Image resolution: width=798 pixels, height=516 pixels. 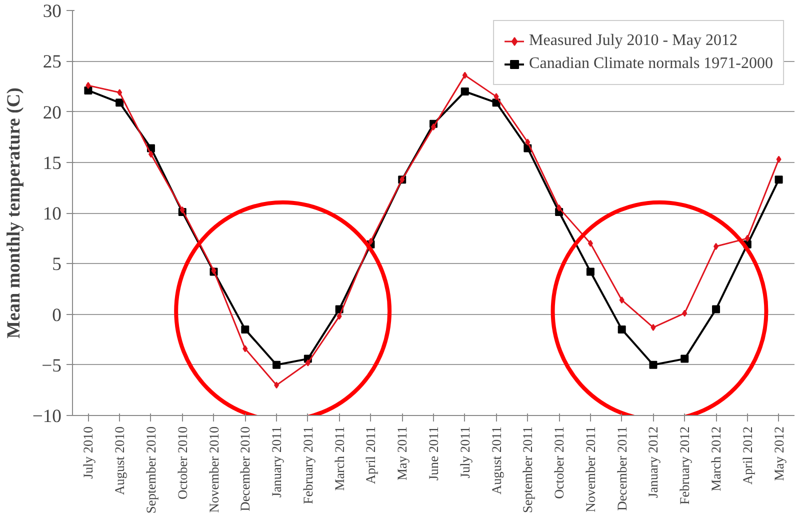 I want to click on y-tick-label: 30, so click(x=52, y=11).